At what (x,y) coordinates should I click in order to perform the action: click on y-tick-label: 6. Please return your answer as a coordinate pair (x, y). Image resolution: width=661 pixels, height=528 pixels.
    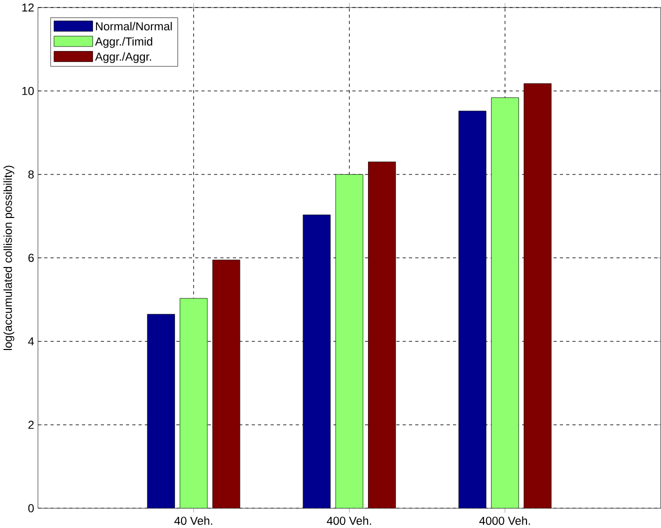
    Looking at the image, I should click on (31, 258).